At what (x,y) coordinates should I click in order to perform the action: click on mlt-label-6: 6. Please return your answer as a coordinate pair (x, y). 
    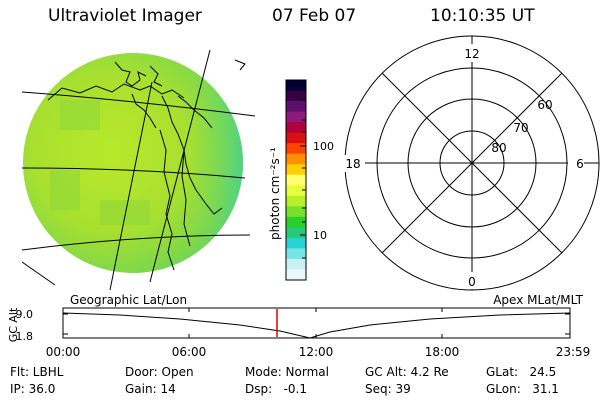
    Looking at the image, I should click on (580, 164).